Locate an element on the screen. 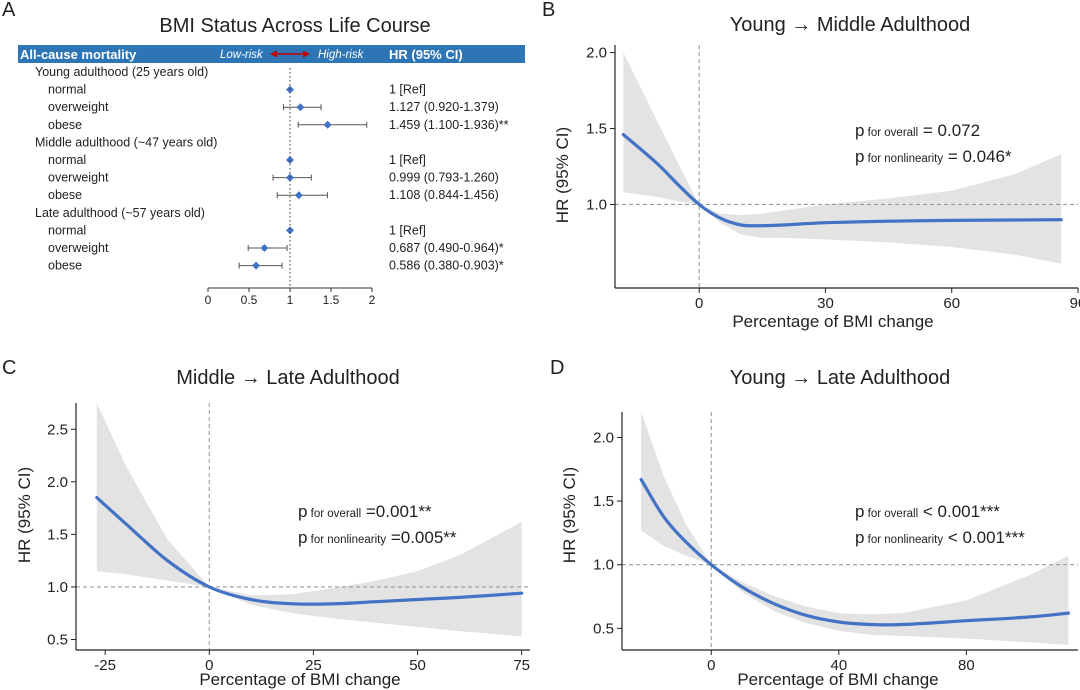 This screenshot has width=1080, height=690. forest-group-label: Late adulthood (~57 years old) is located at coordinates (120, 213).